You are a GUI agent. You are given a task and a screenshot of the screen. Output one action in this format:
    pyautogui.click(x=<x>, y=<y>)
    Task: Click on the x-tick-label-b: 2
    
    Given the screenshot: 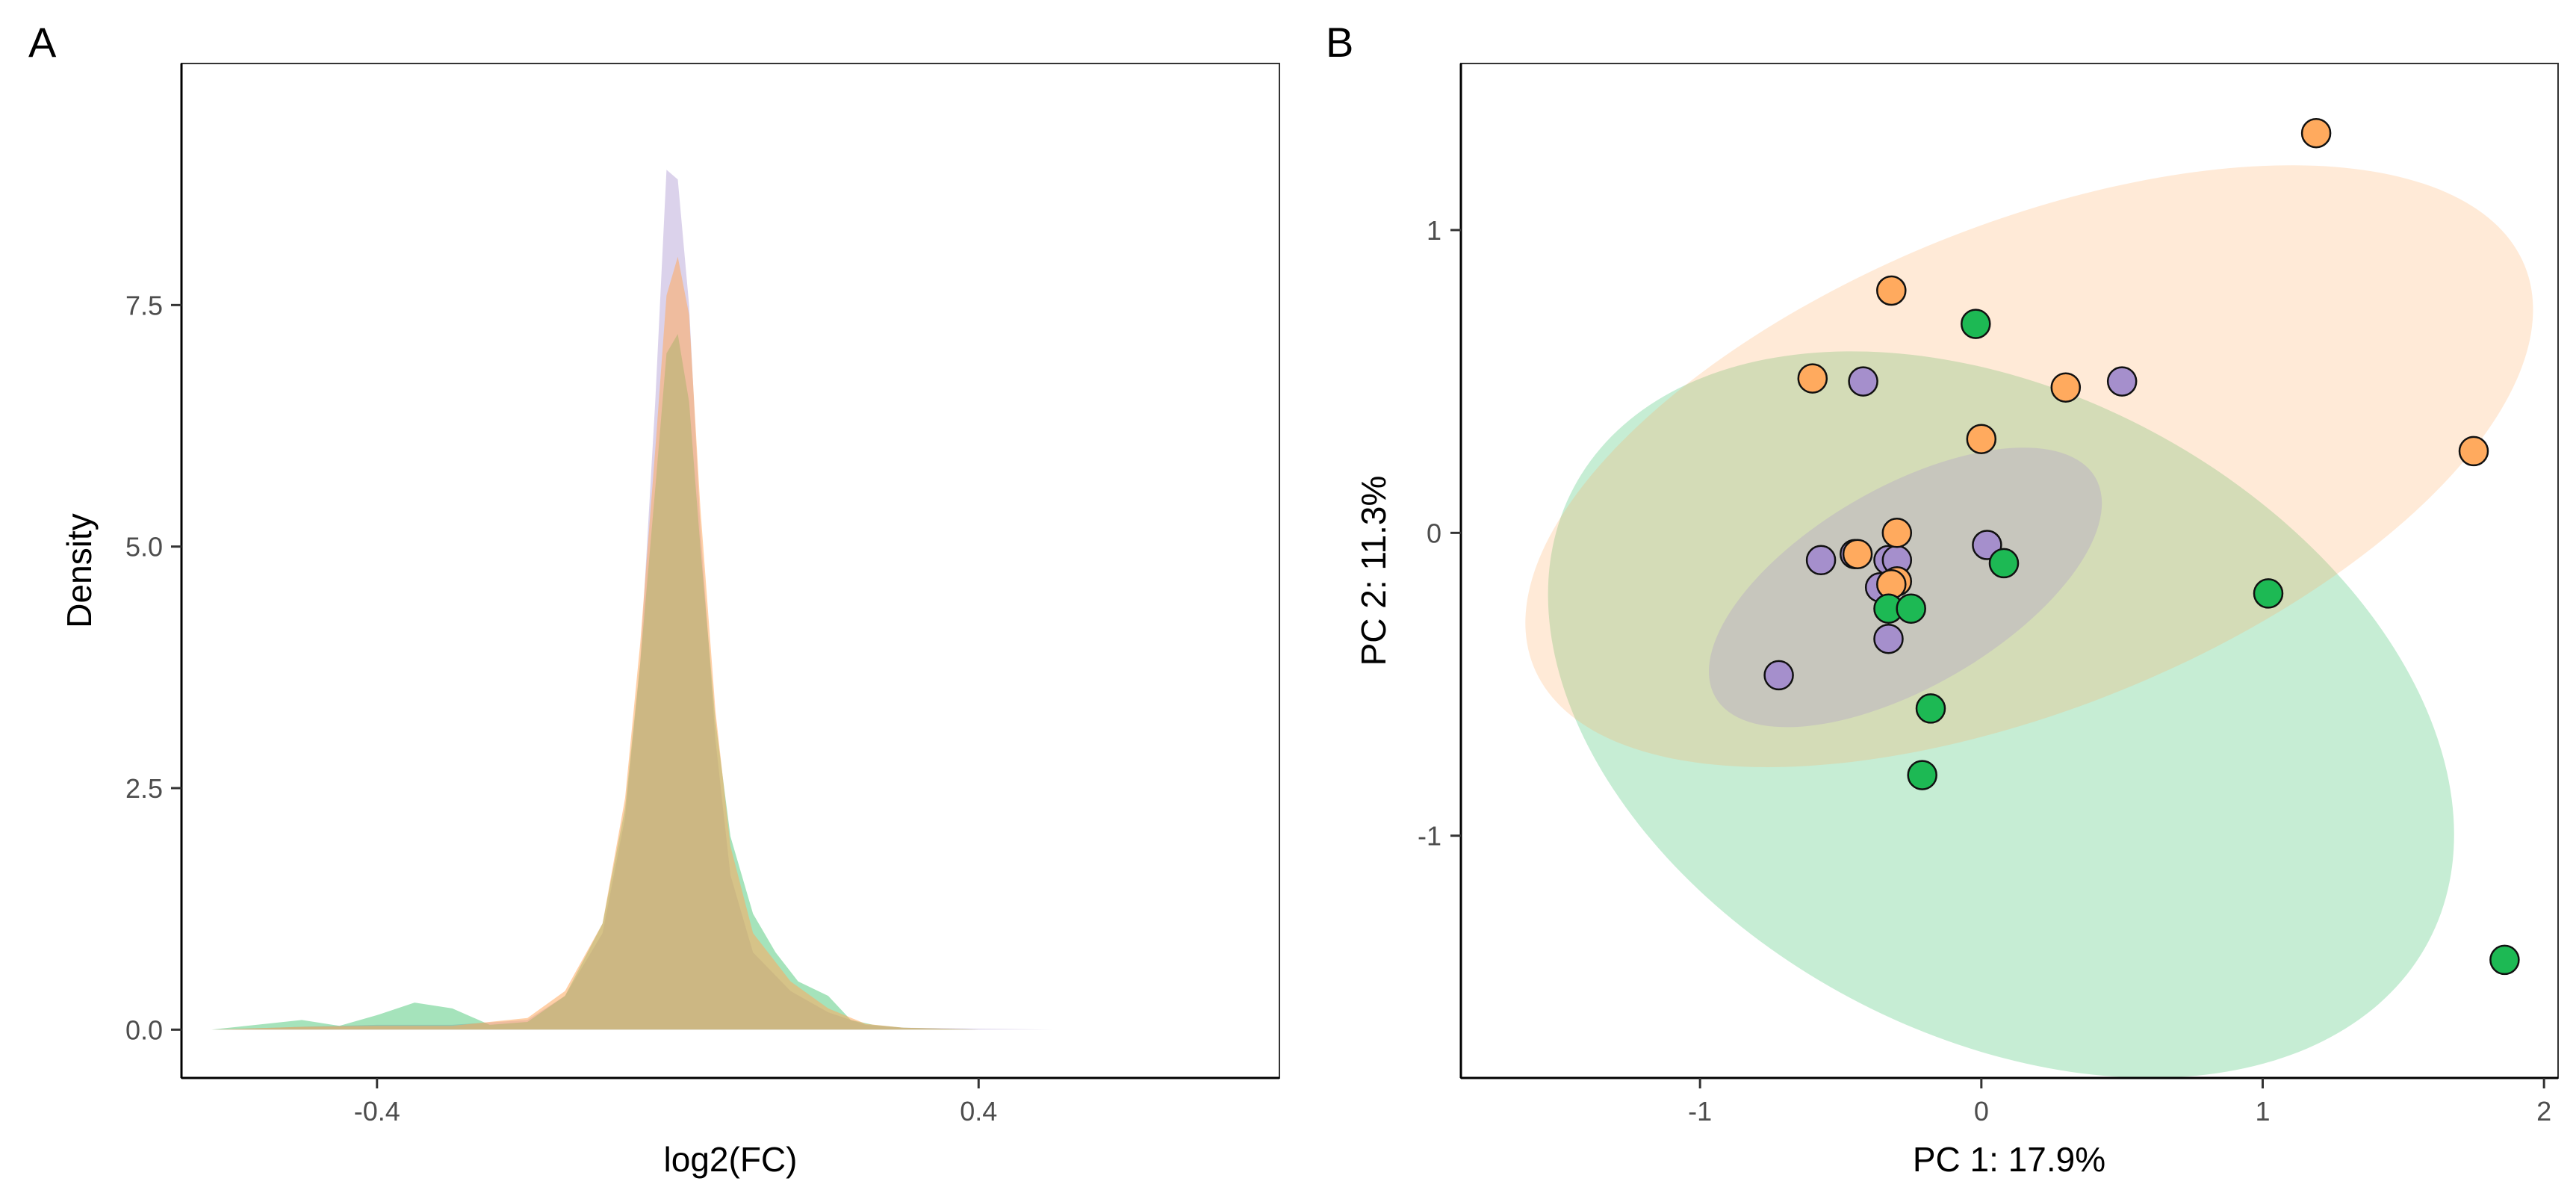 What is the action you would take?
    pyautogui.click(x=2543, y=1111)
    